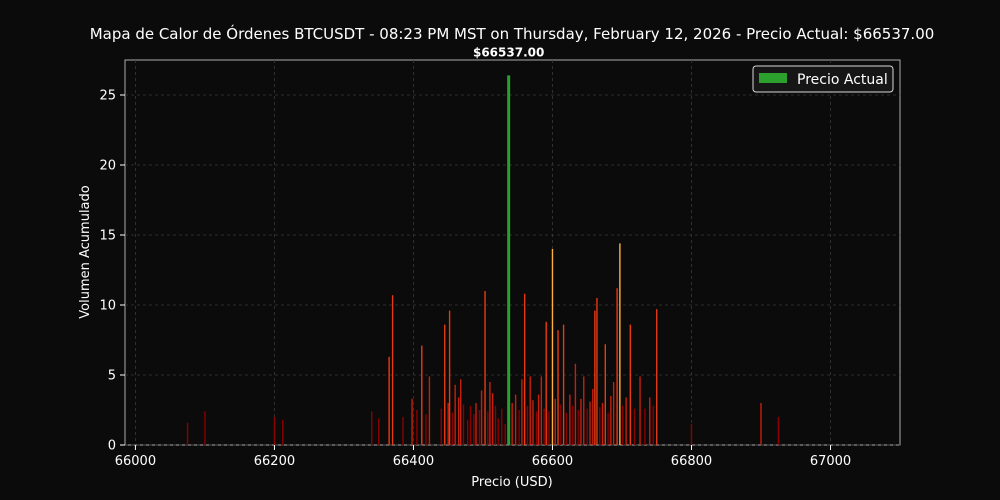  What do you see at coordinates (413, 461) in the screenshot?
I see `x-tick-label: 66400` at bounding box center [413, 461].